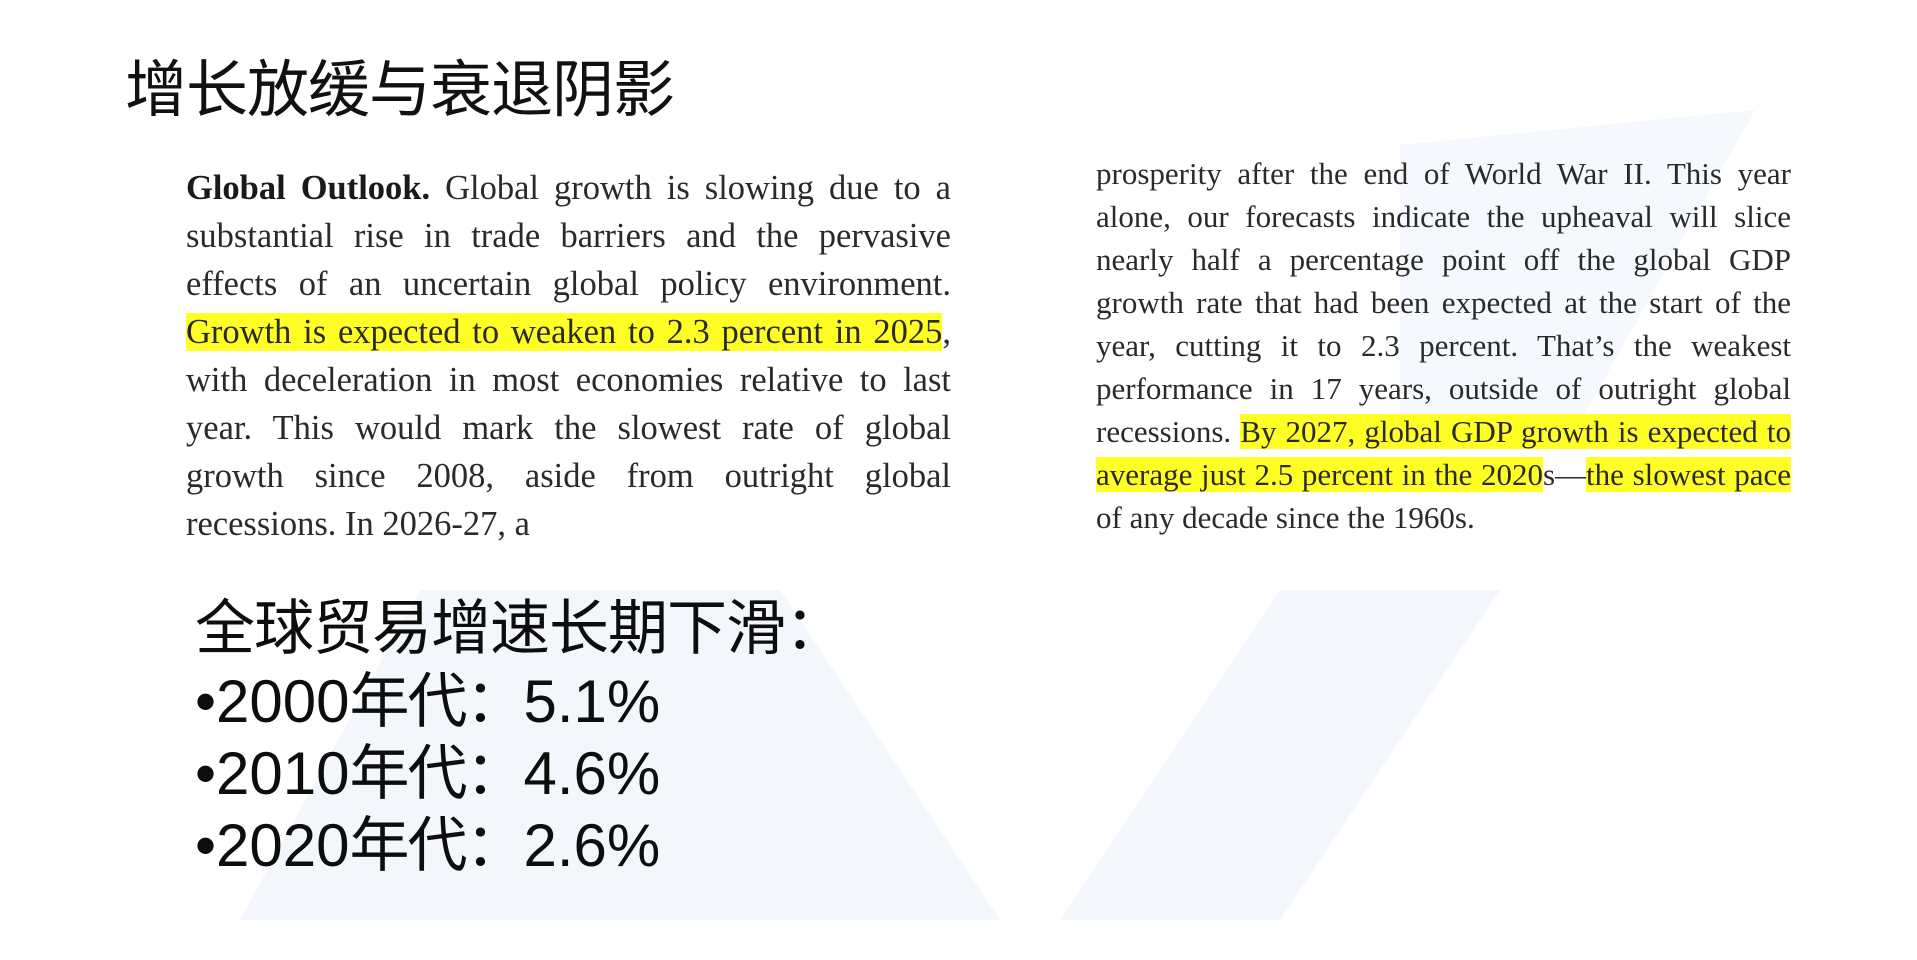 This screenshot has height=960, width=1917. I want to click on list-item: •2010年代：4.6%, so click(519, 774).